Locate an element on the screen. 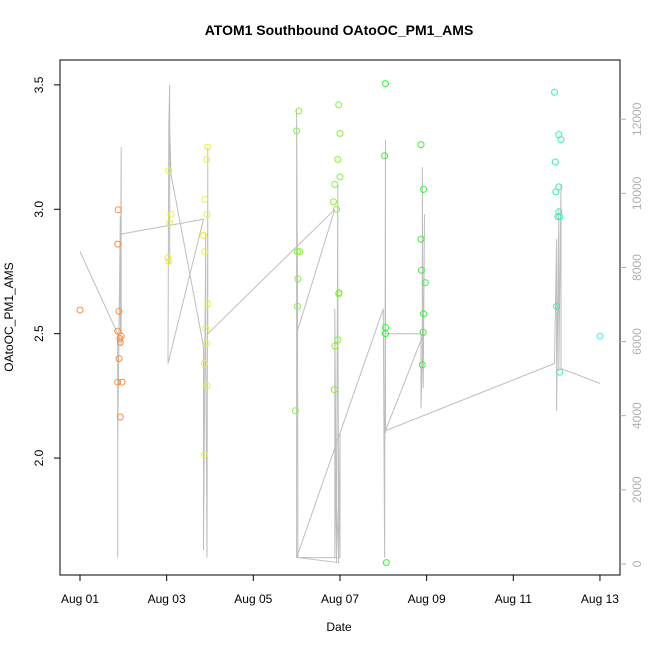  x-tick-label: Aug 07 is located at coordinates (340, 599).